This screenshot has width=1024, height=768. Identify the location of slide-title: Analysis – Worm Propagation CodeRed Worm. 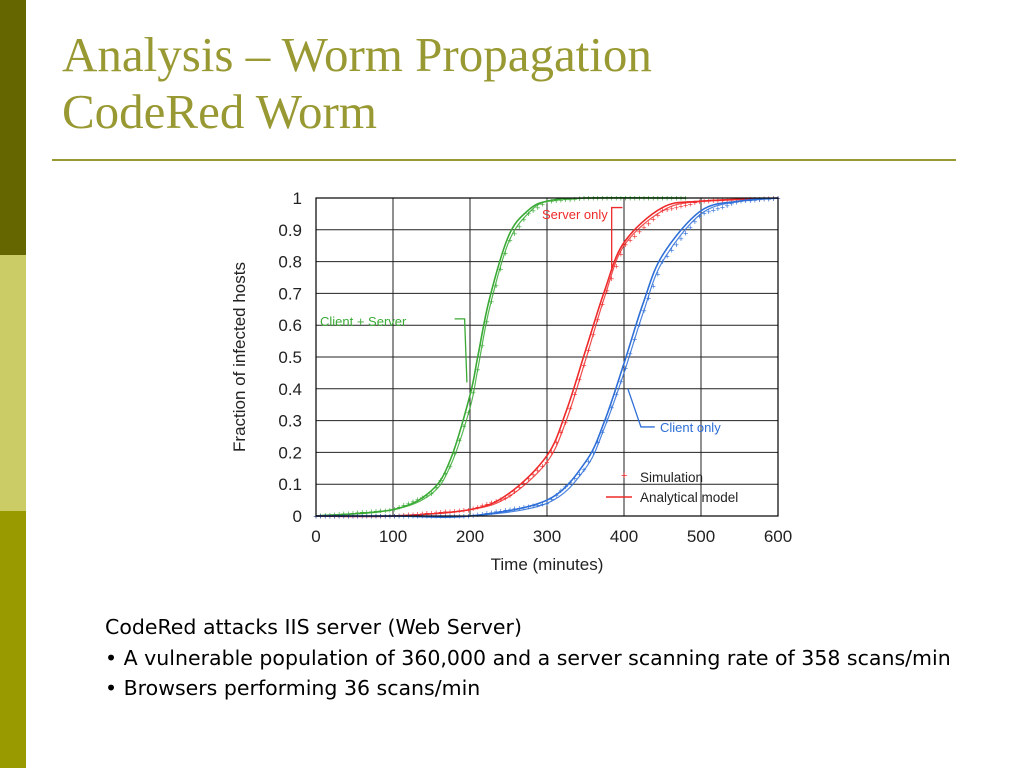
(512, 83).